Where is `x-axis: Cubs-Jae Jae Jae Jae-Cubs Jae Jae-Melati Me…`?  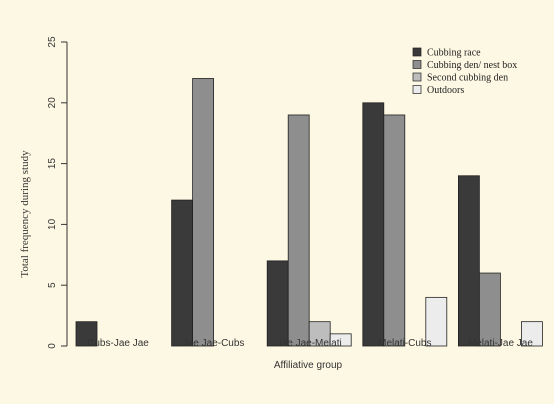 x-axis: Cubs-Jae Jae Jae Jae-Cubs Jae Jae-Melati Me… is located at coordinates (310, 343).